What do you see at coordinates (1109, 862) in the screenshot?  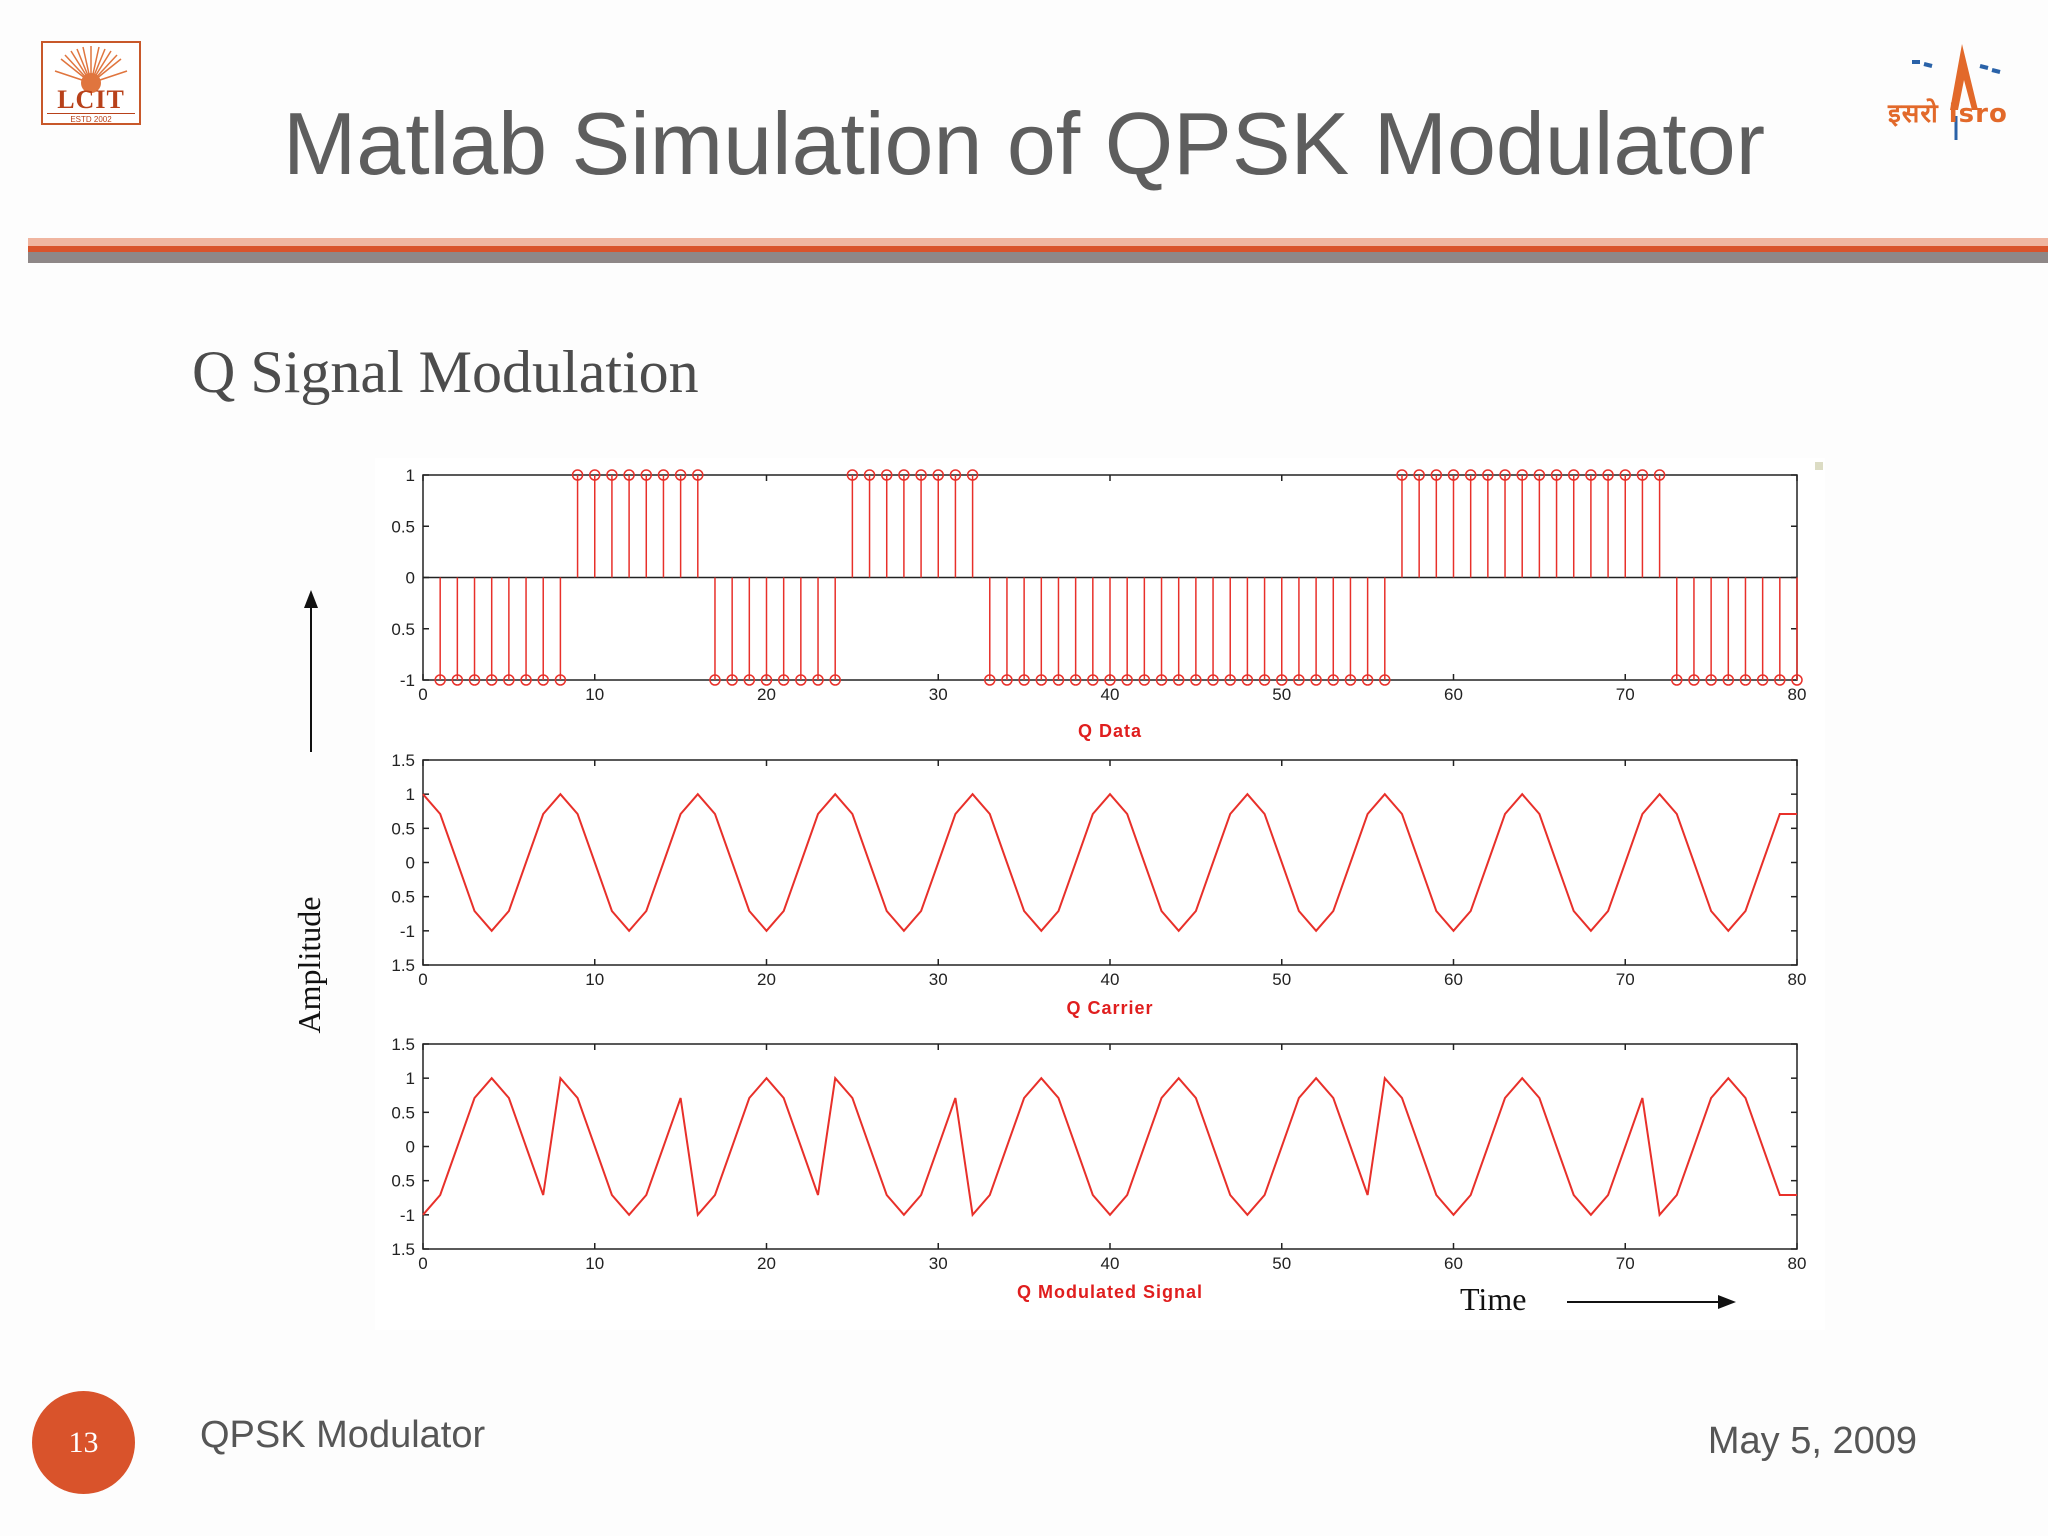 I see `series-line` at bounding box center [1109, 862].